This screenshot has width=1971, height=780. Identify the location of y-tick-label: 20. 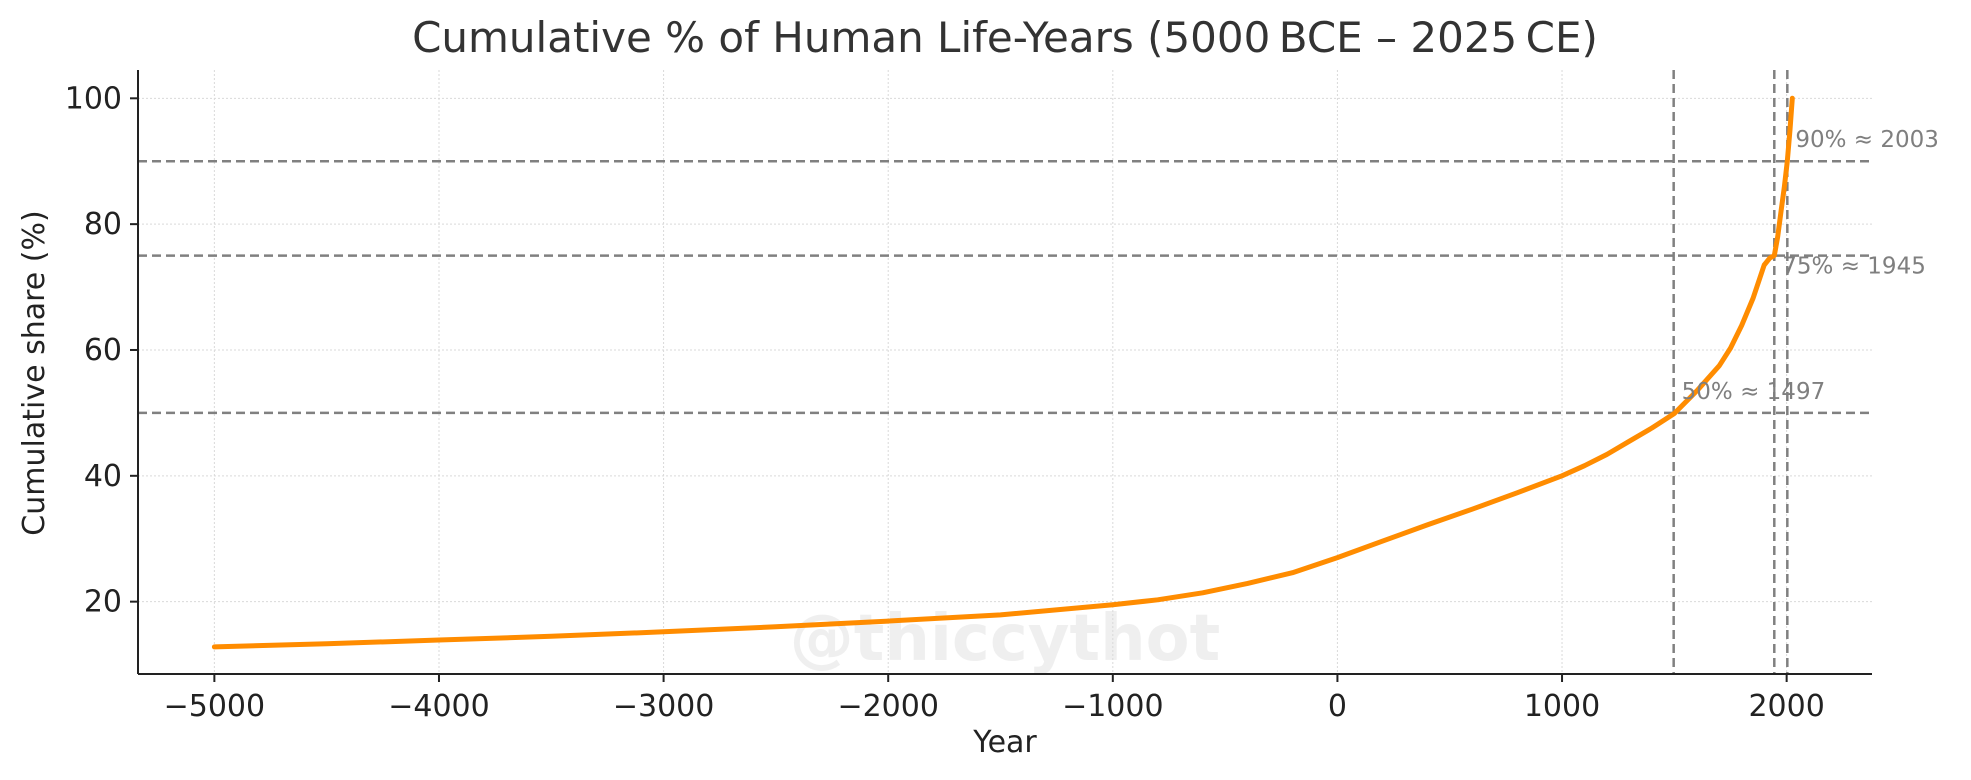
(103, 602).